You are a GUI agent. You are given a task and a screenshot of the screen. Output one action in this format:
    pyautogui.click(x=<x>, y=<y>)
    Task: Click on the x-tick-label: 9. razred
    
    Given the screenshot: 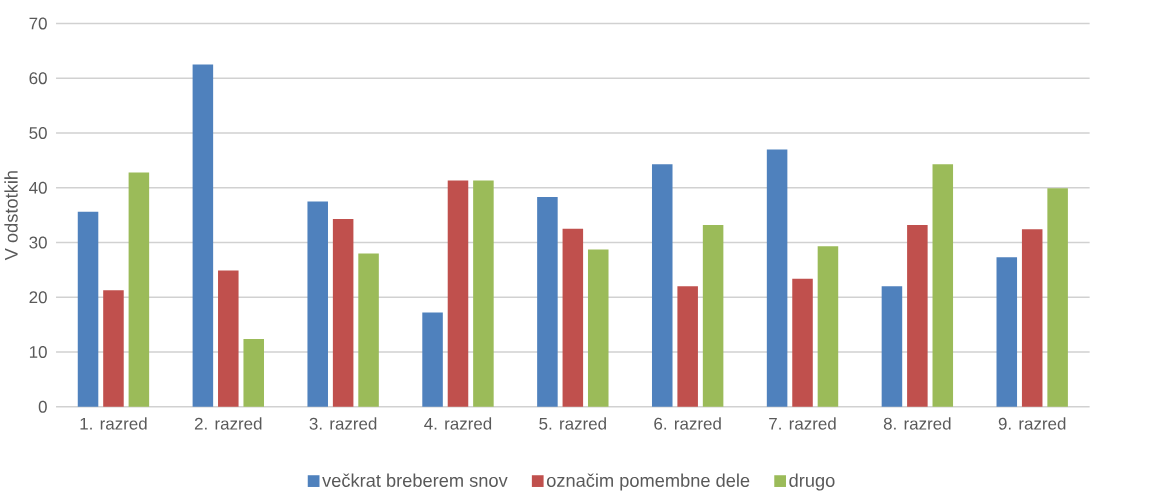 What is the action you would take?
    pyautogui.click(x=1032, y=423)
    